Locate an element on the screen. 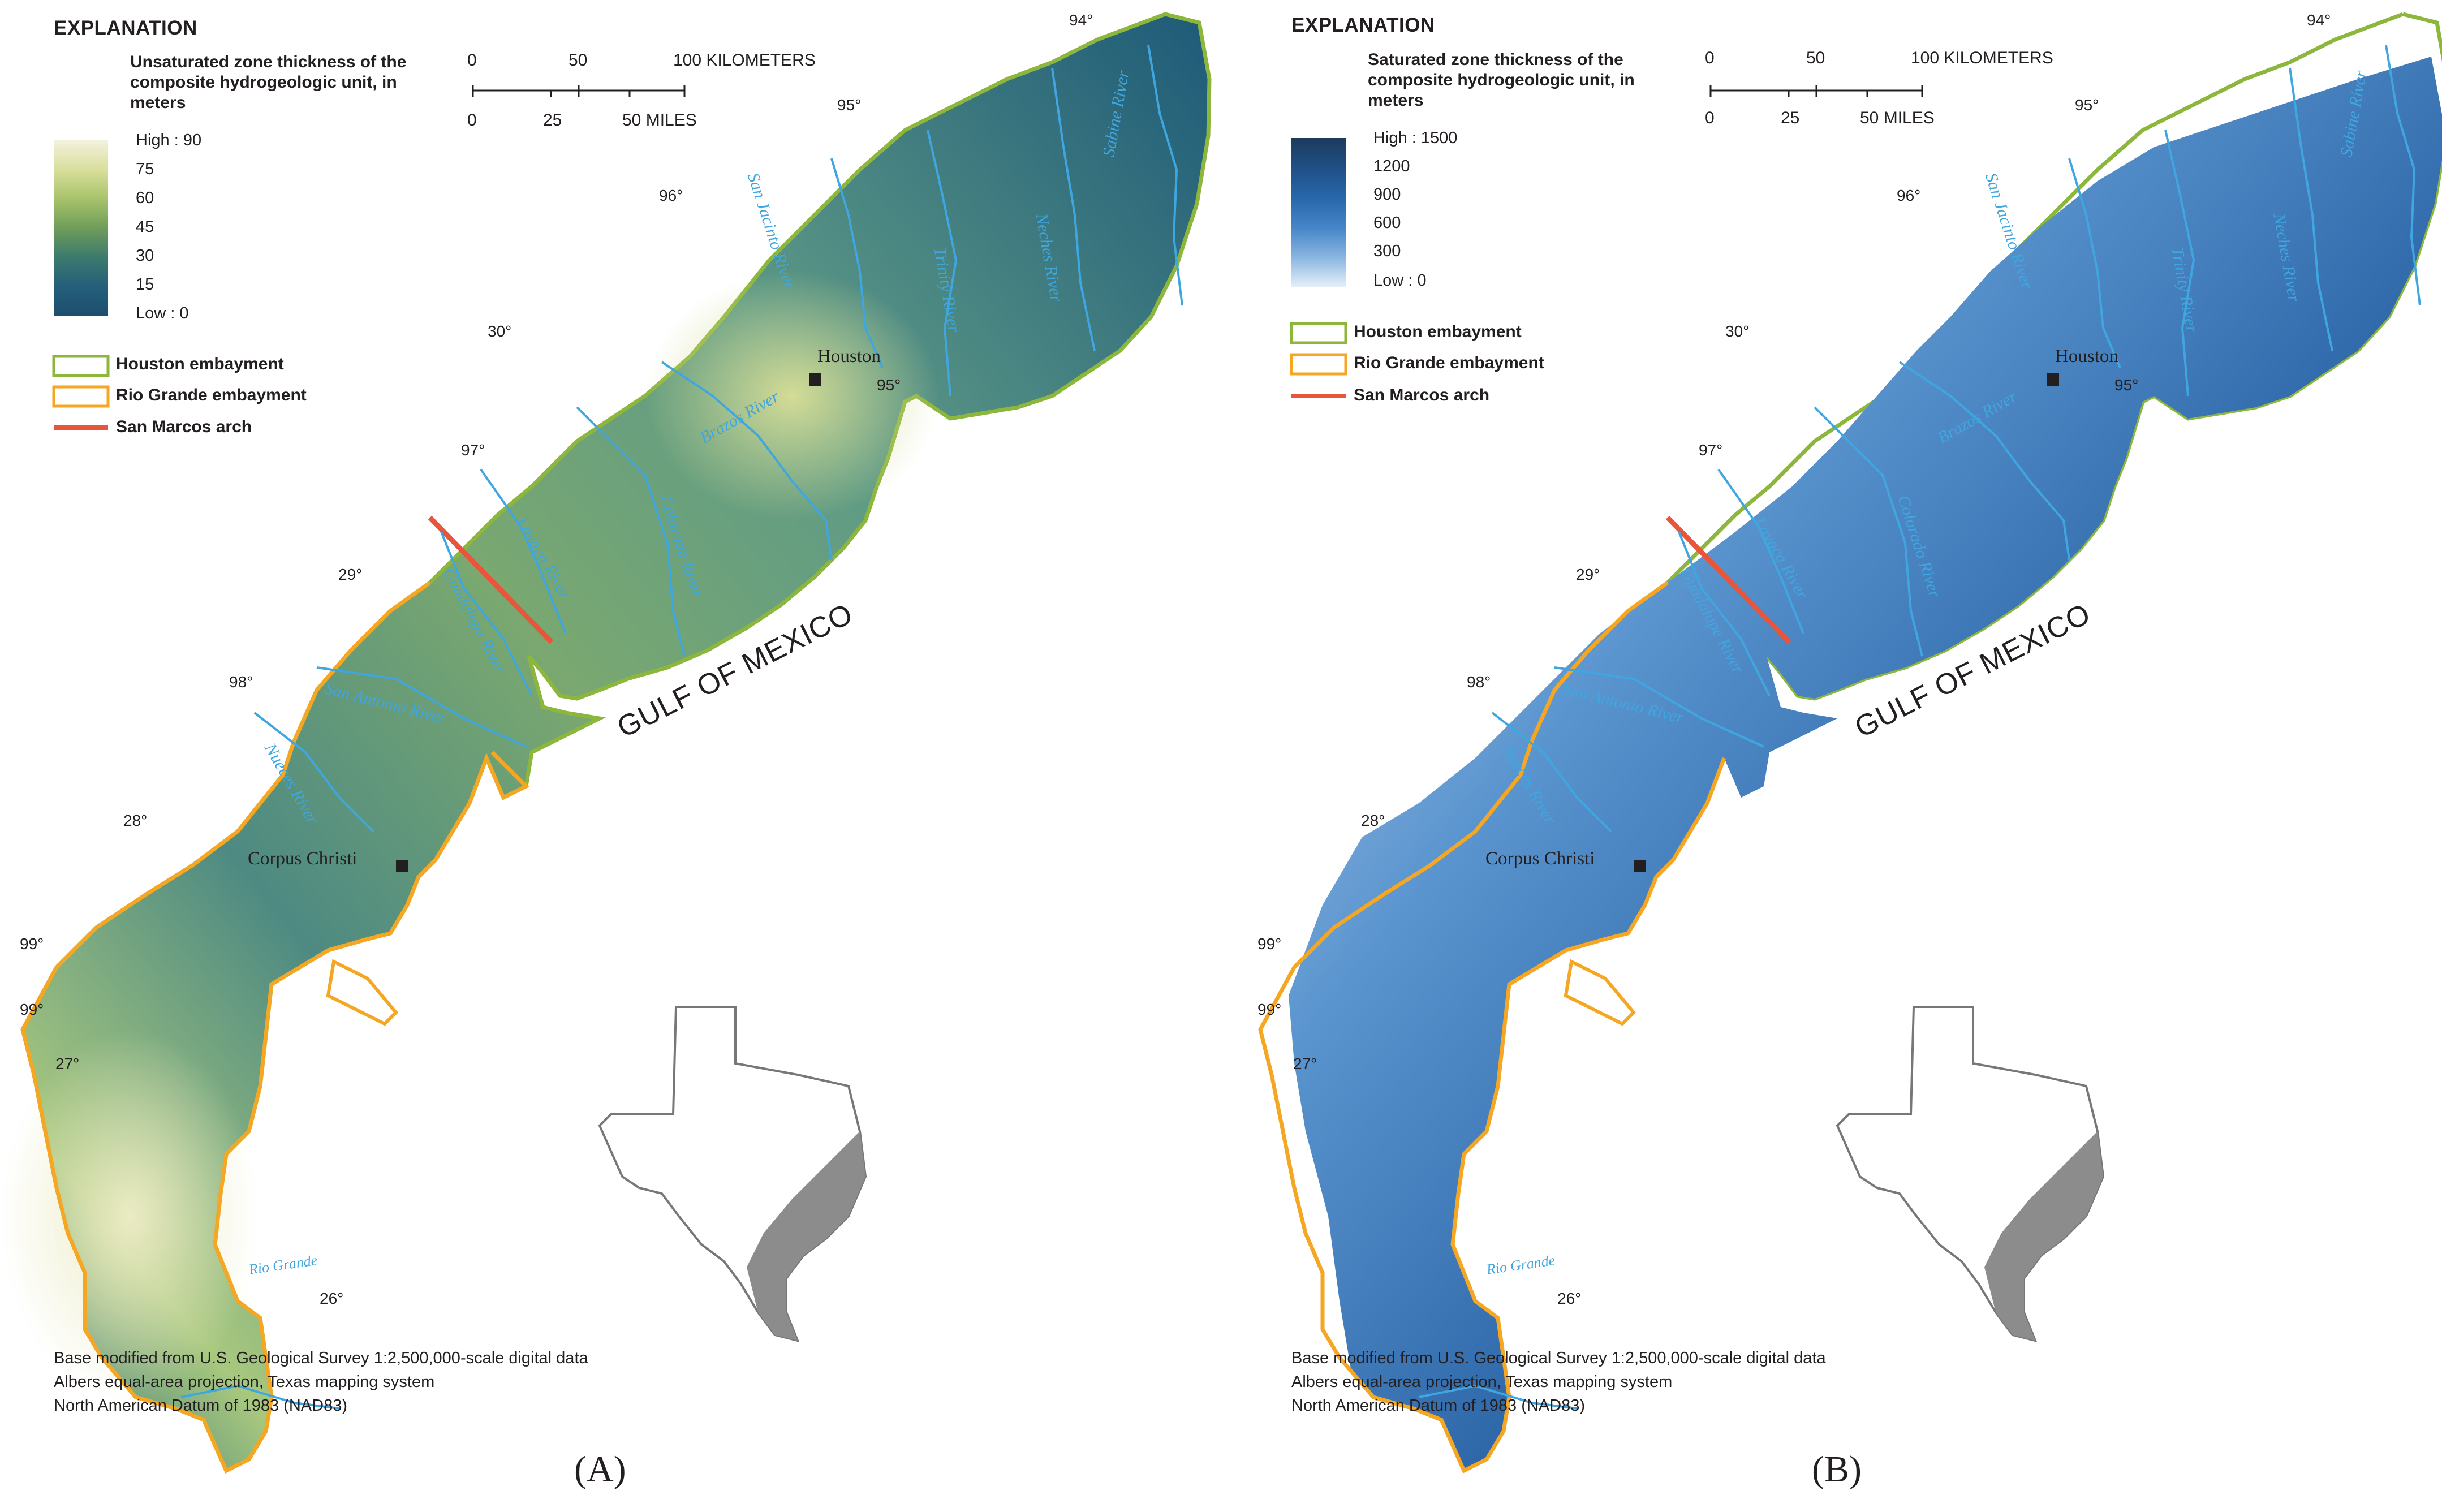 The width and height of the screenshot is (2442, 1512). coord-95-south-b: 95° is located at coordinates (2126, 385).